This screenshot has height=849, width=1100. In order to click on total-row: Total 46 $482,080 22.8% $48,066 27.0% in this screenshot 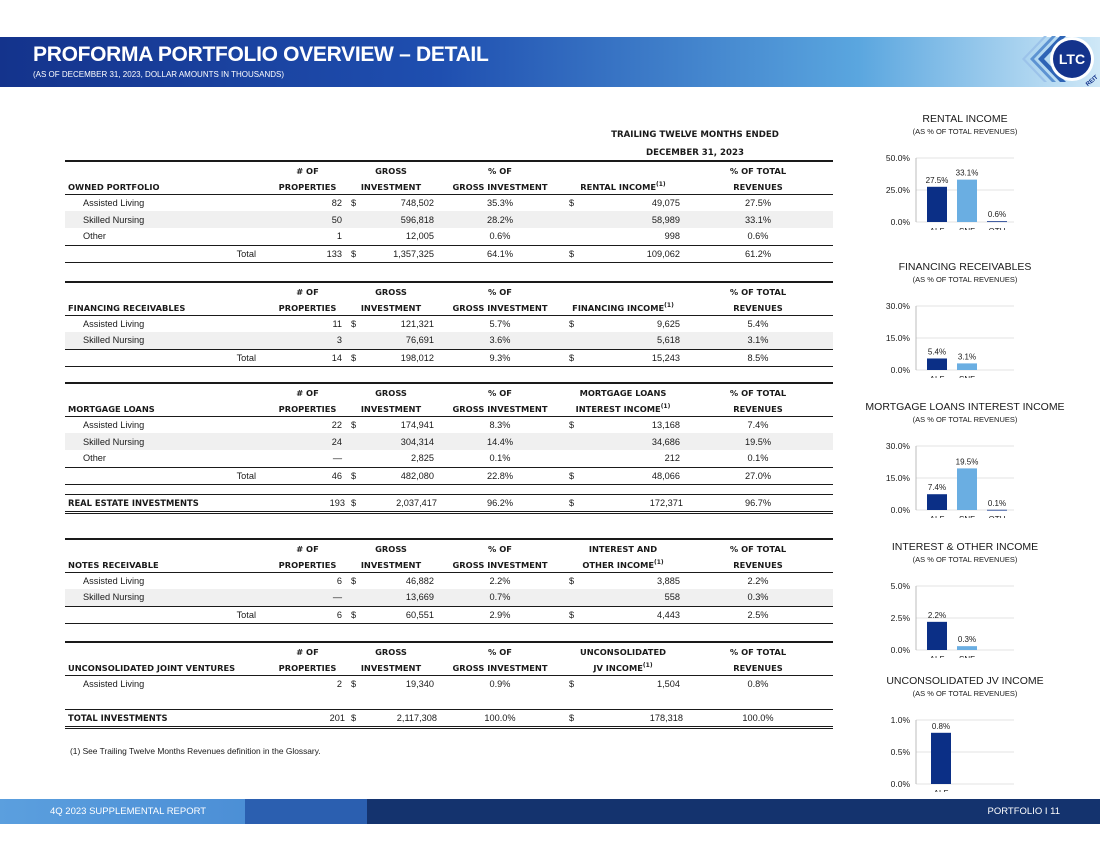, I will do `click(449, 475)`.